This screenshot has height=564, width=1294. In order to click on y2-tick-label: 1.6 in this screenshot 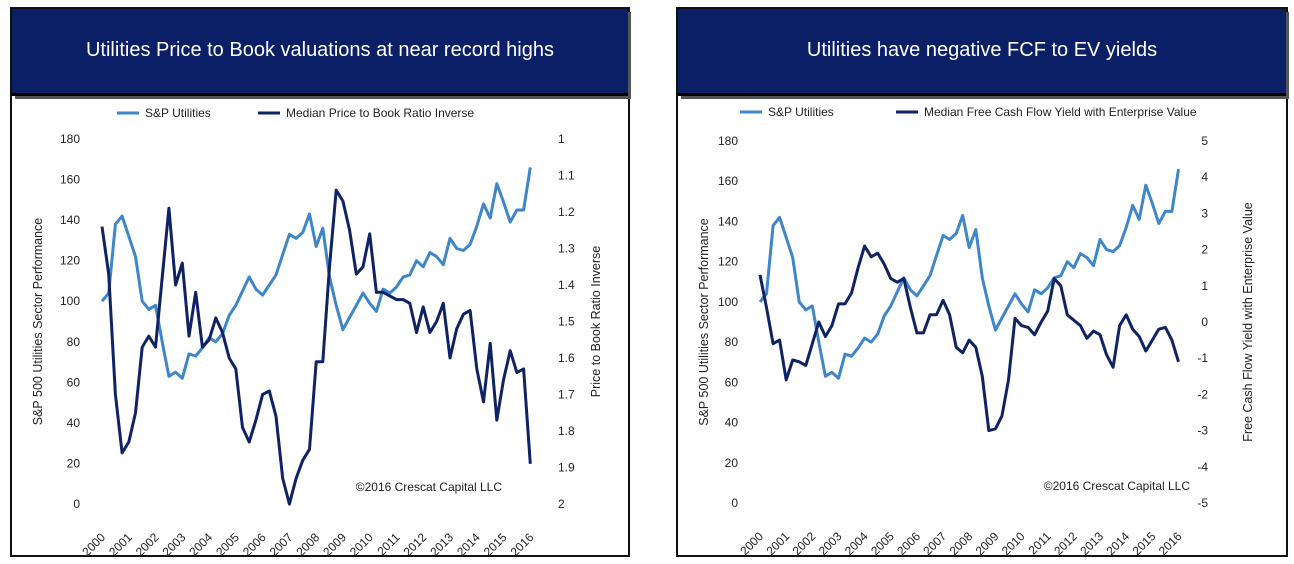, I will do `click(566, 358)`.